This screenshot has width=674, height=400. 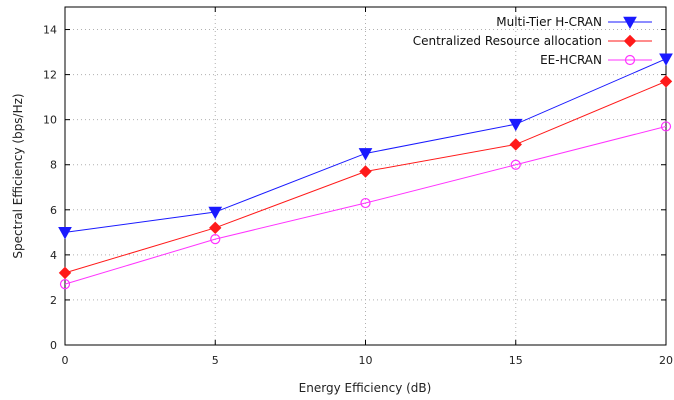 What do you see at coordinates (516, 360) in the screenshot?
I see `x-tick-label: 15` at bounding box center [516, 360].